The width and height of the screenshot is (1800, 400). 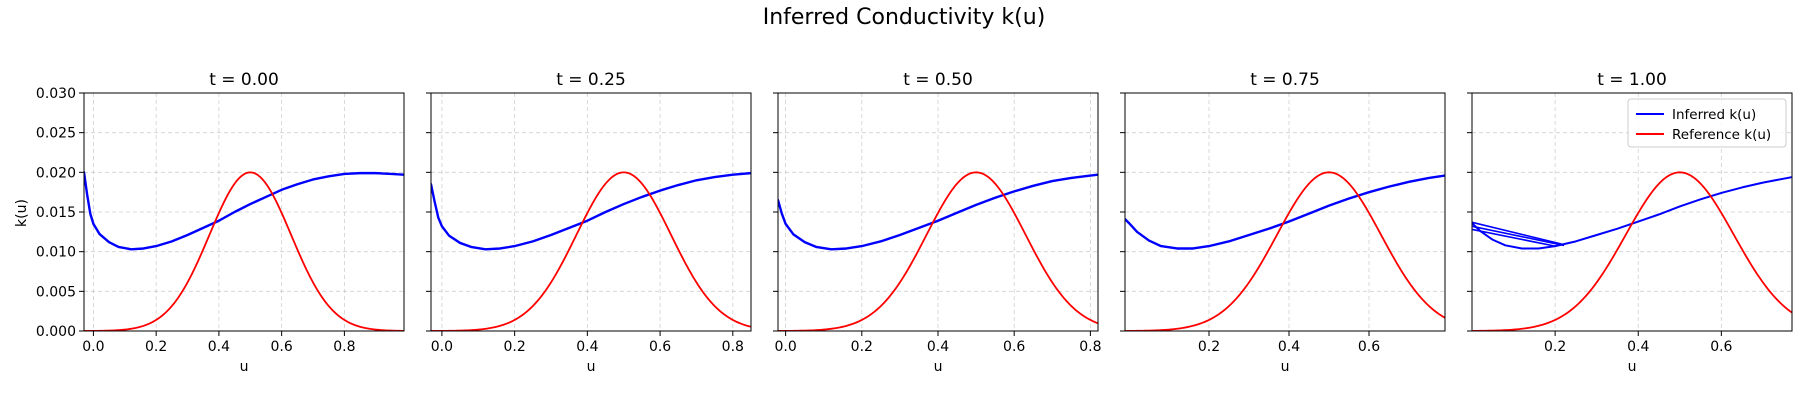 I want to click on subplot-title: t = 0.50, so click(x=938, y=80).